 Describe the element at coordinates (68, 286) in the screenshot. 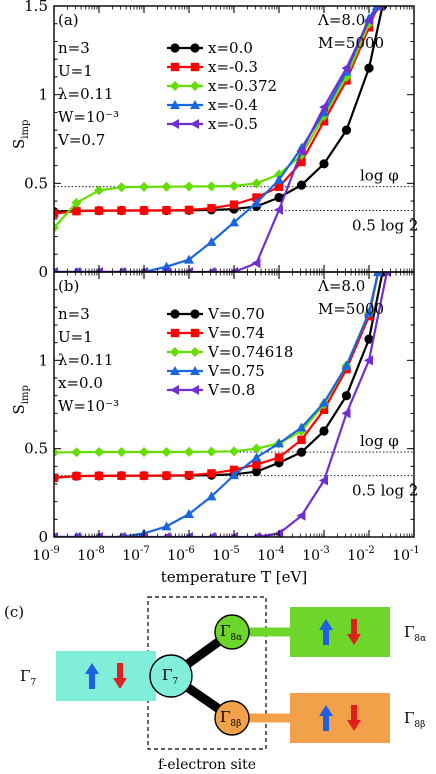

I see `panel-label: (b)` at that location.